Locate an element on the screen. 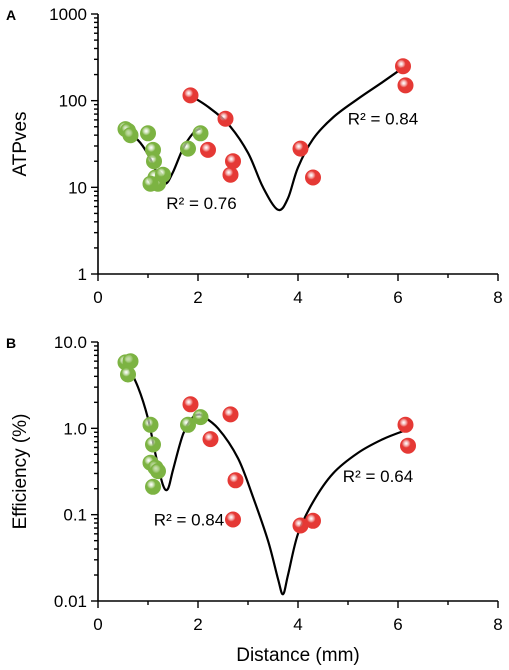 The height and width of the screenshot is (670, 509). r-squared-annotation: R² = 0.64 is located at coordinates (378, 476).